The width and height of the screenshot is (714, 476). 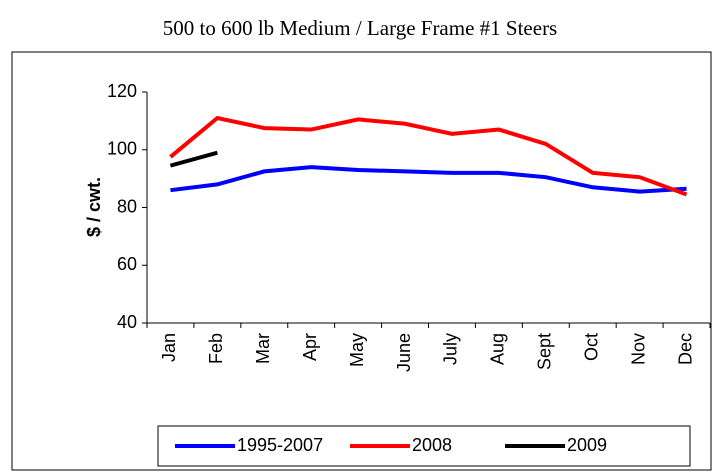 What do you see at coordinates (545, 351) in the screenshot?
I see `x-tick-label: Sept` at bounding box center [545, 351].